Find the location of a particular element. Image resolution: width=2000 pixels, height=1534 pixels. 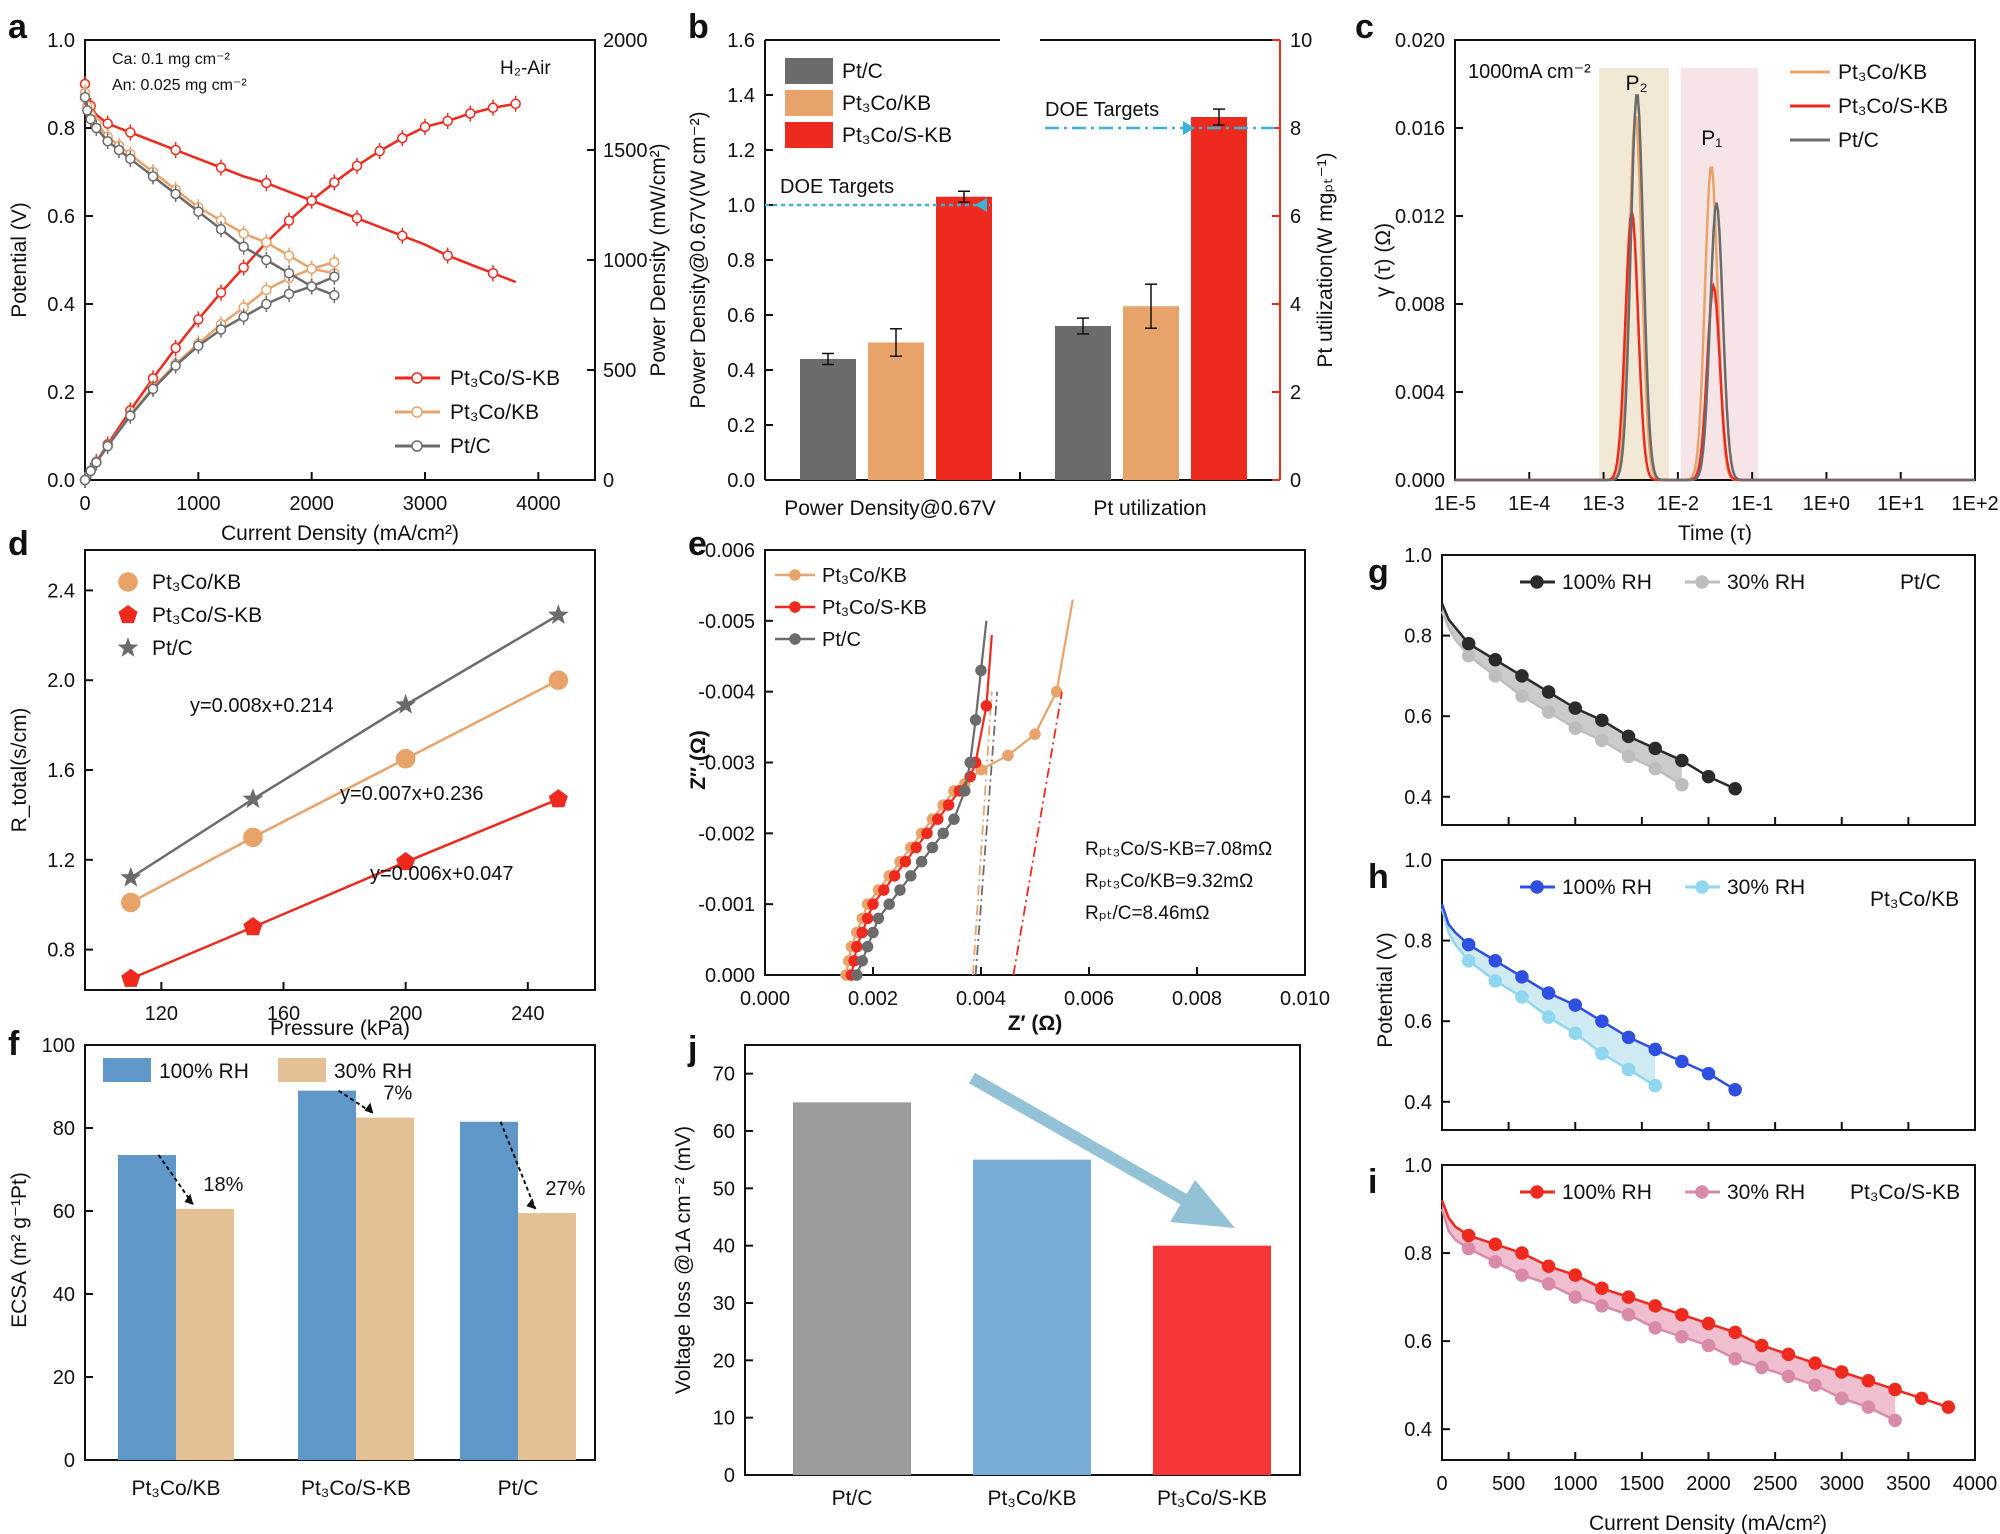

y-tick-label: 2.4 is located at coordinates (61, 591).